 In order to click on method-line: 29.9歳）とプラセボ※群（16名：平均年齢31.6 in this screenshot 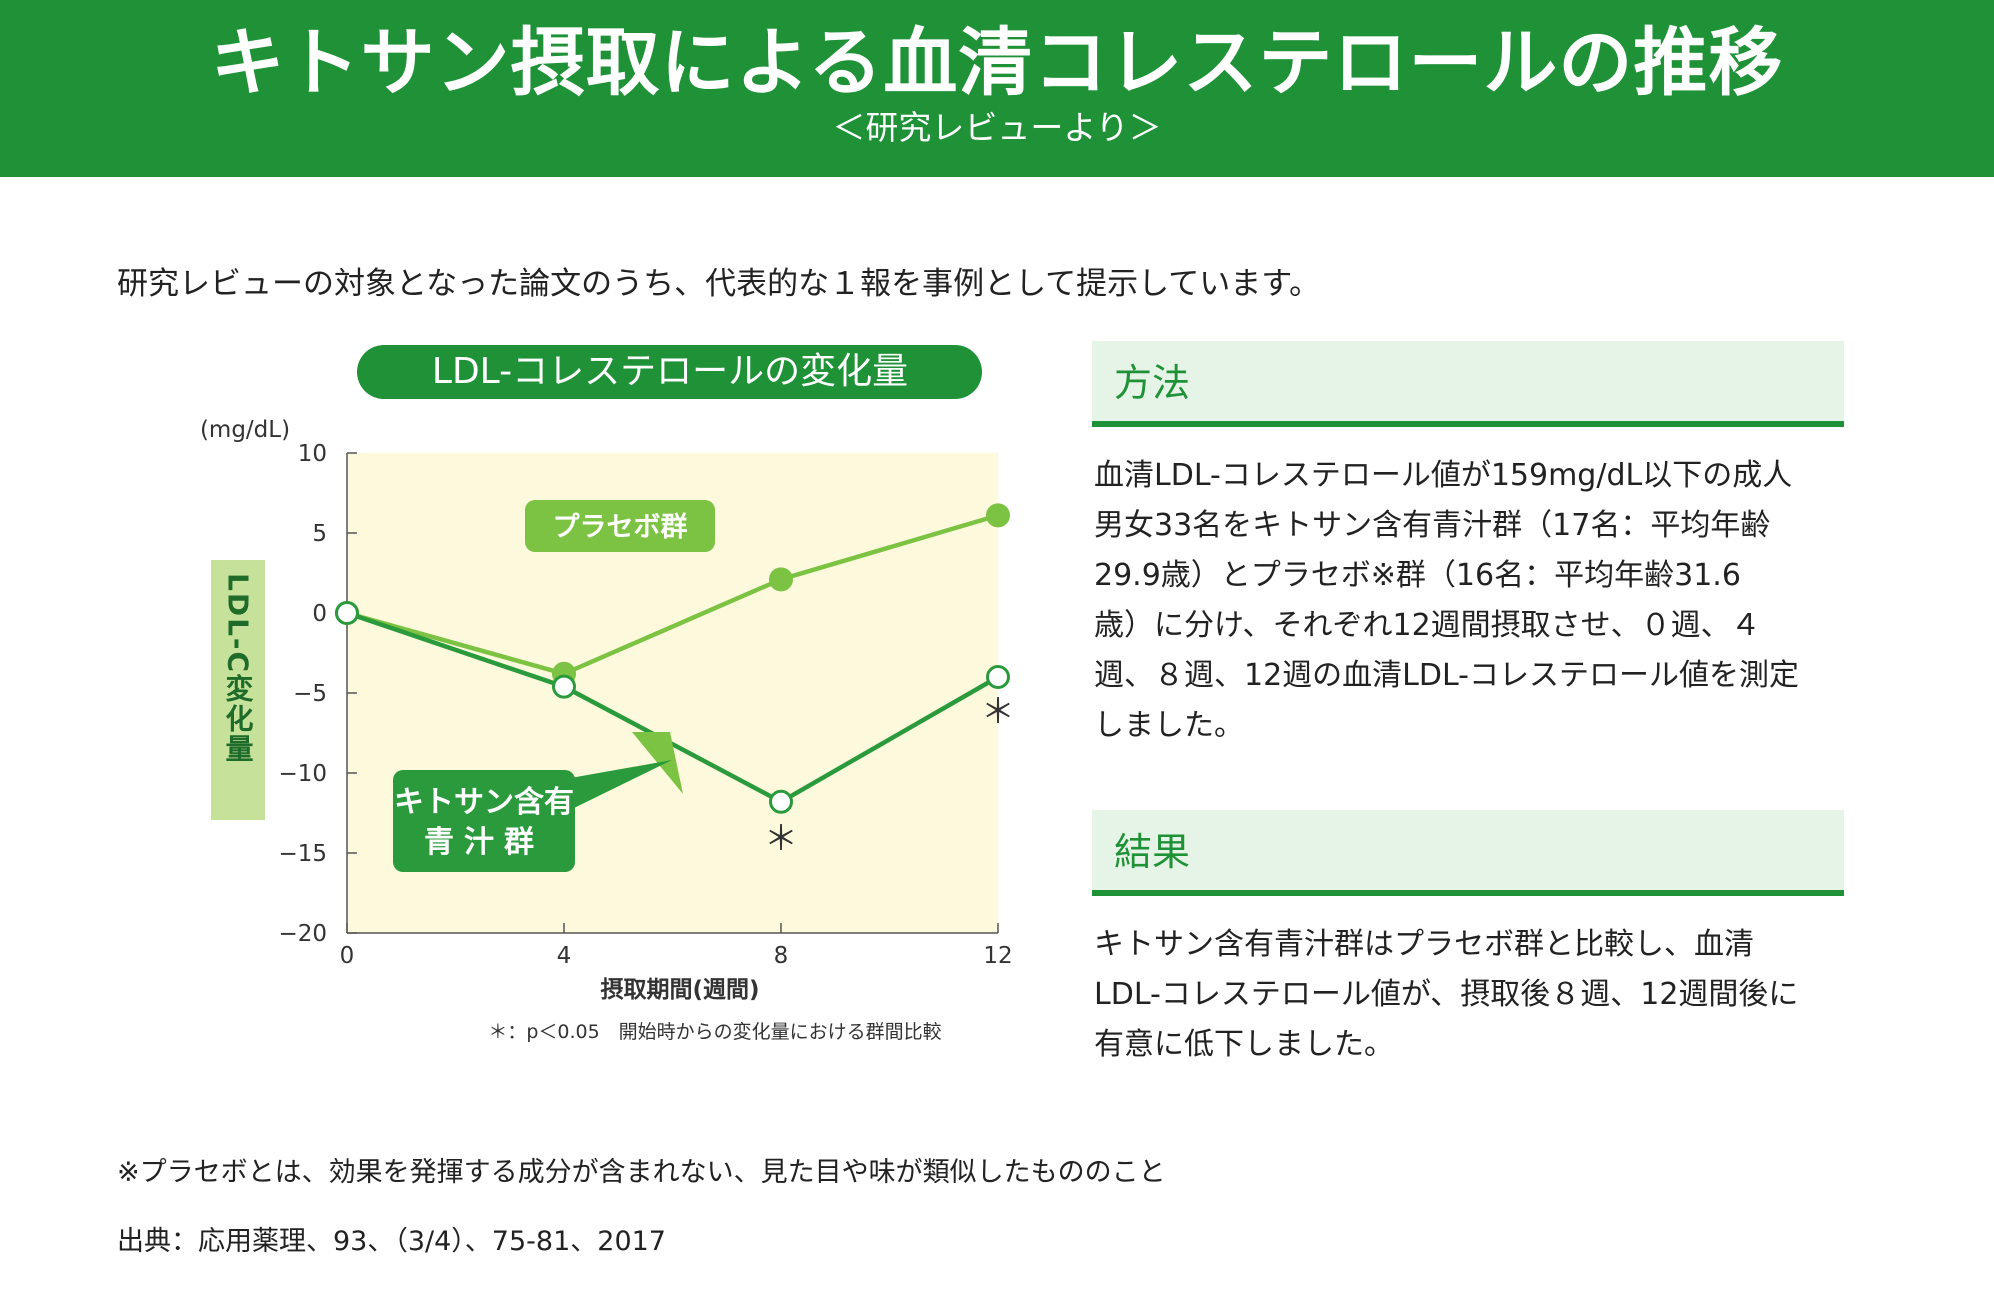, I will do `click(1417, 575)`.